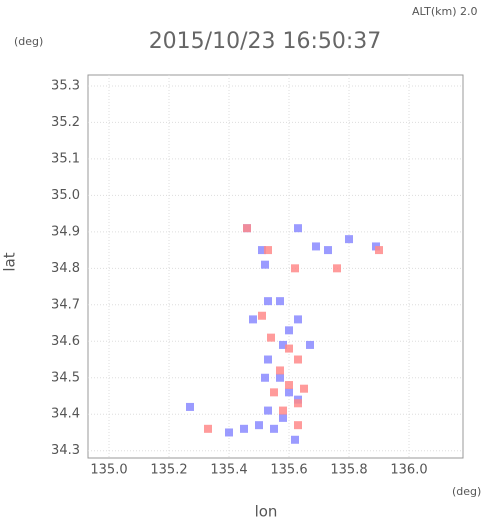 This screenshot has height=525, width=491. What do you see at coordinates (408, 470) in the screenshot?
I see `x-tick-label: 136.0` at bounding box center [408, 470].